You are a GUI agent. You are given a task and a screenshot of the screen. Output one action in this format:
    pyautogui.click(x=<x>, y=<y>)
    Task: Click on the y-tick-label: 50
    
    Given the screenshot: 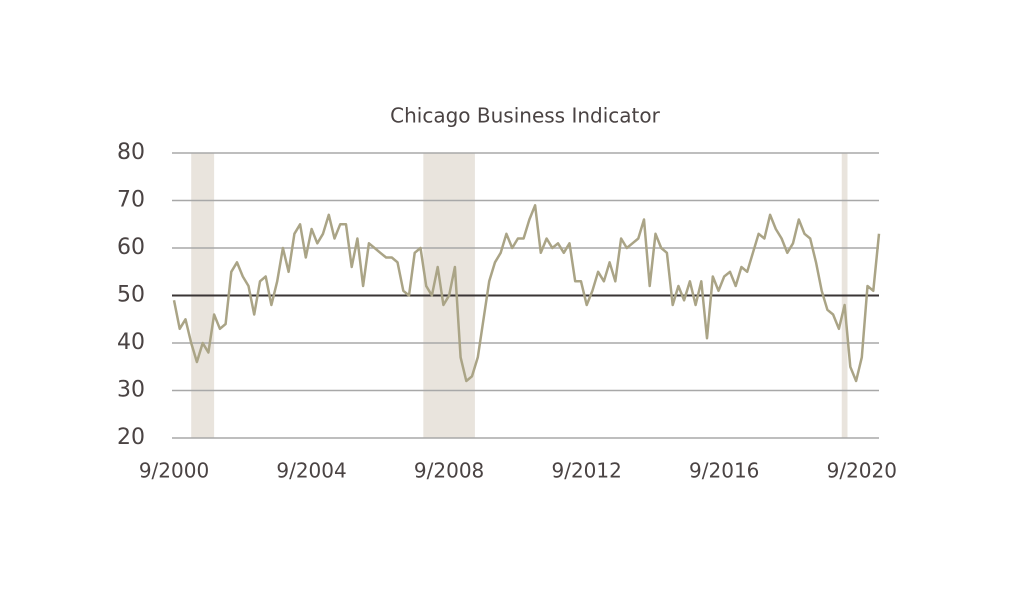 What is the action you would take?
    pyautogui.click(x=131, y=295)
    